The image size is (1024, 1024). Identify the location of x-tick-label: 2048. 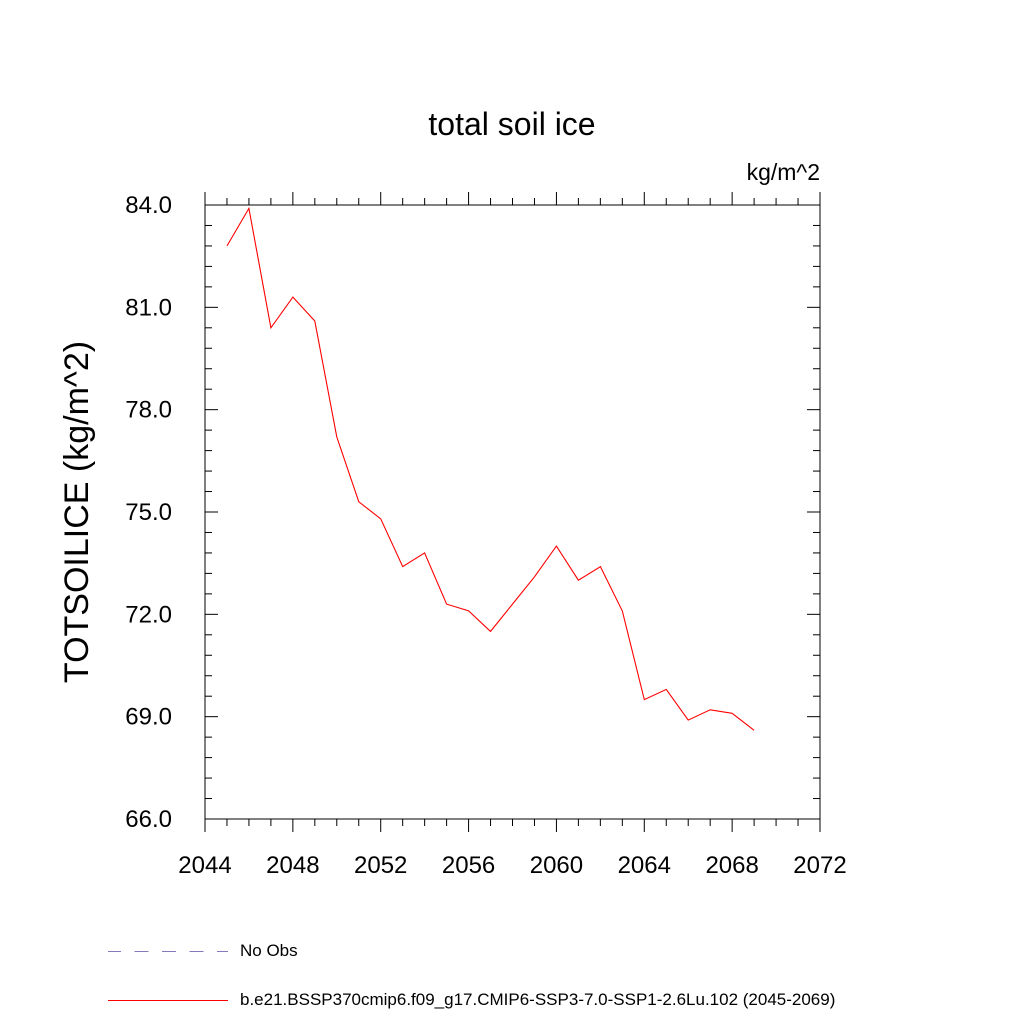
(292, 865).